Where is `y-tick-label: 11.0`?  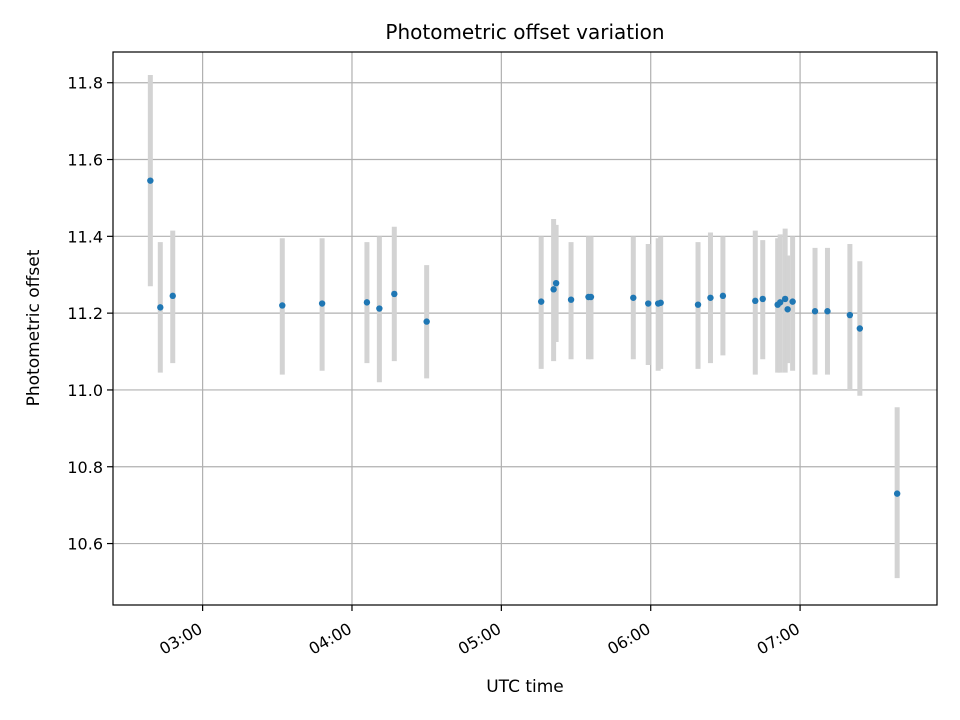 y-tick-label: 11.0 is located at coordinates (85, 390).